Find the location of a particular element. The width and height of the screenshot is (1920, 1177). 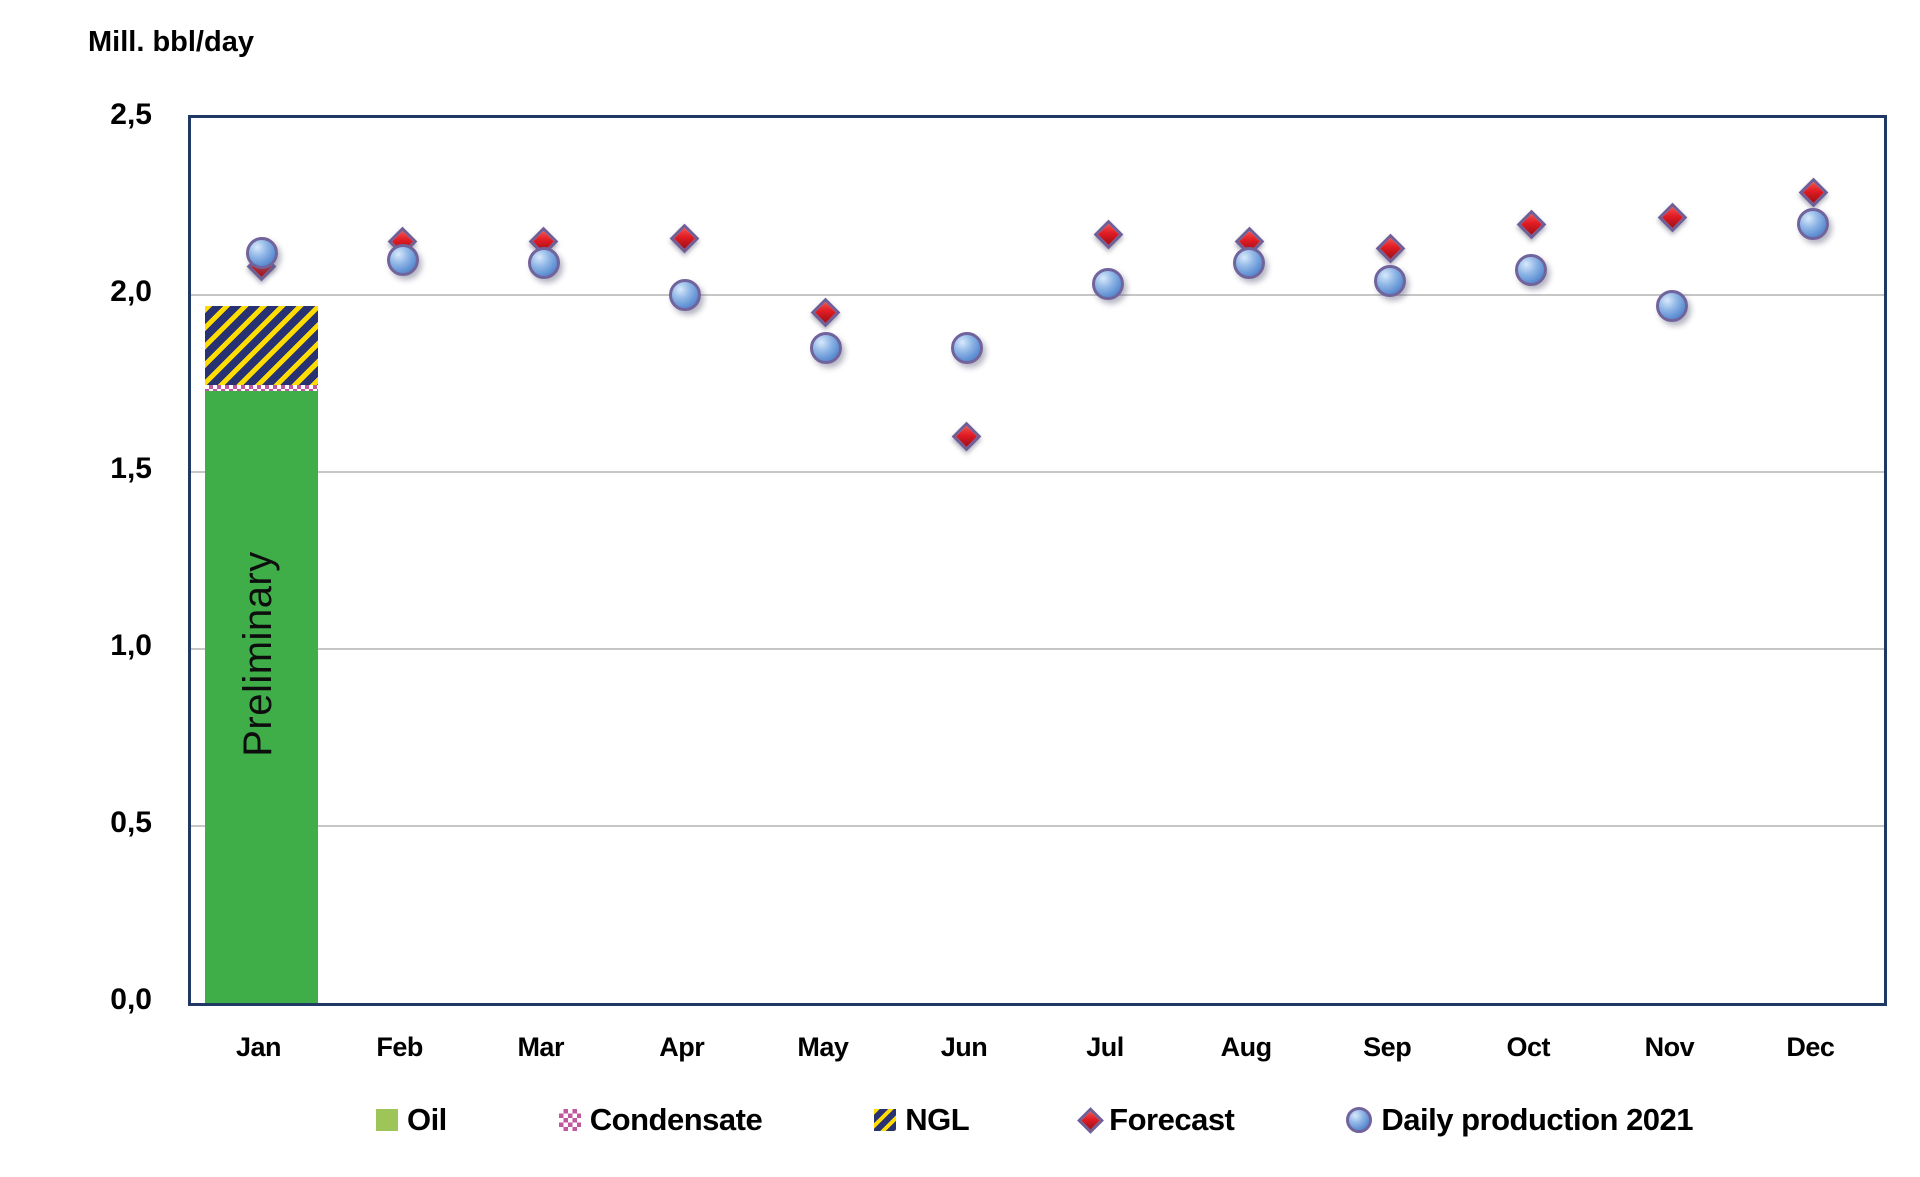

preliminary-annotation: Preliminary is located at coordinates (257, 654).